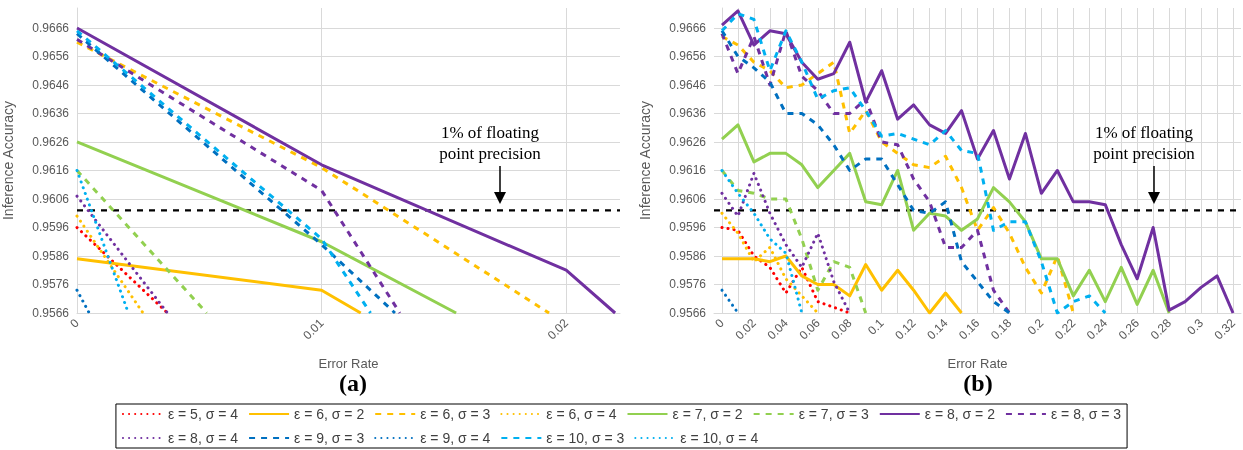 The height and width of the screenshot is (450, 1243). I want to click on legend-label: ε = 8, σ = 3, so click(1086, 414).